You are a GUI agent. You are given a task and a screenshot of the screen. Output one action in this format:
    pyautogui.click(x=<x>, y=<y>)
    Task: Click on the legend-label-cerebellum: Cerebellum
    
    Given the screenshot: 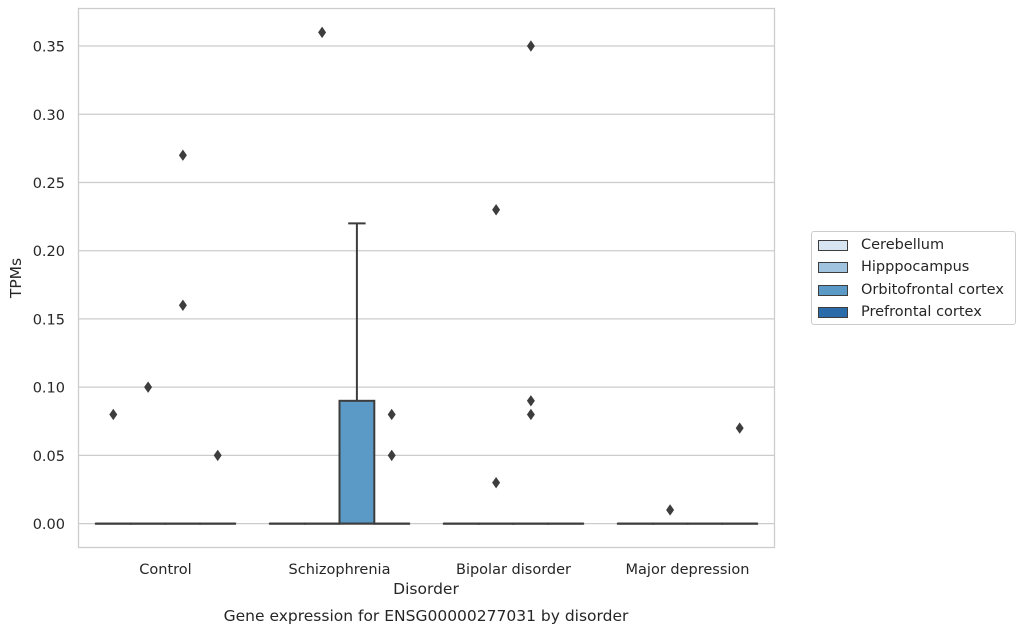 What is the action you would take?
    pyautogui.click(x=903, y=245)
    